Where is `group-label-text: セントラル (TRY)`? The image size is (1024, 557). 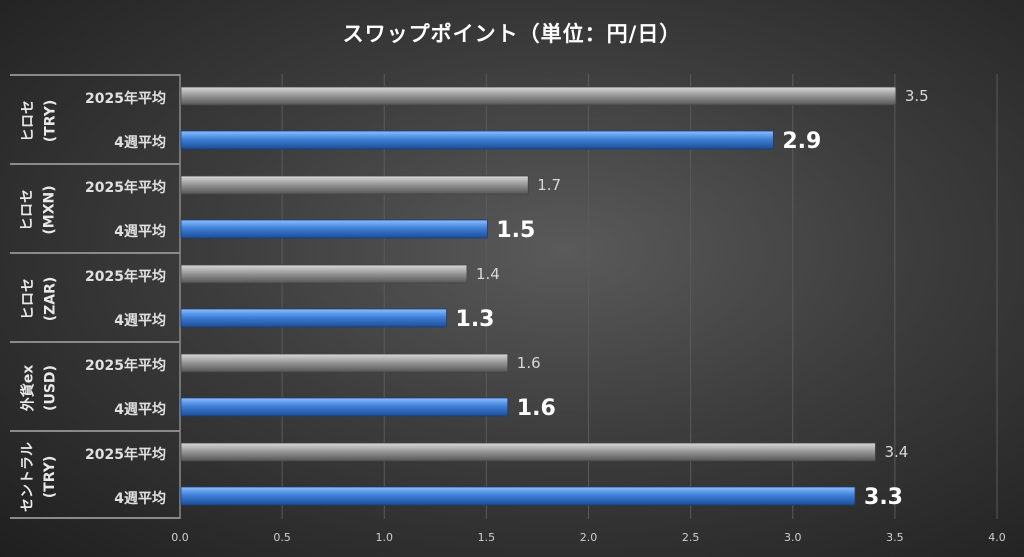 group-label-text: セントラル (TRY) is located at coordinates (39, 476).